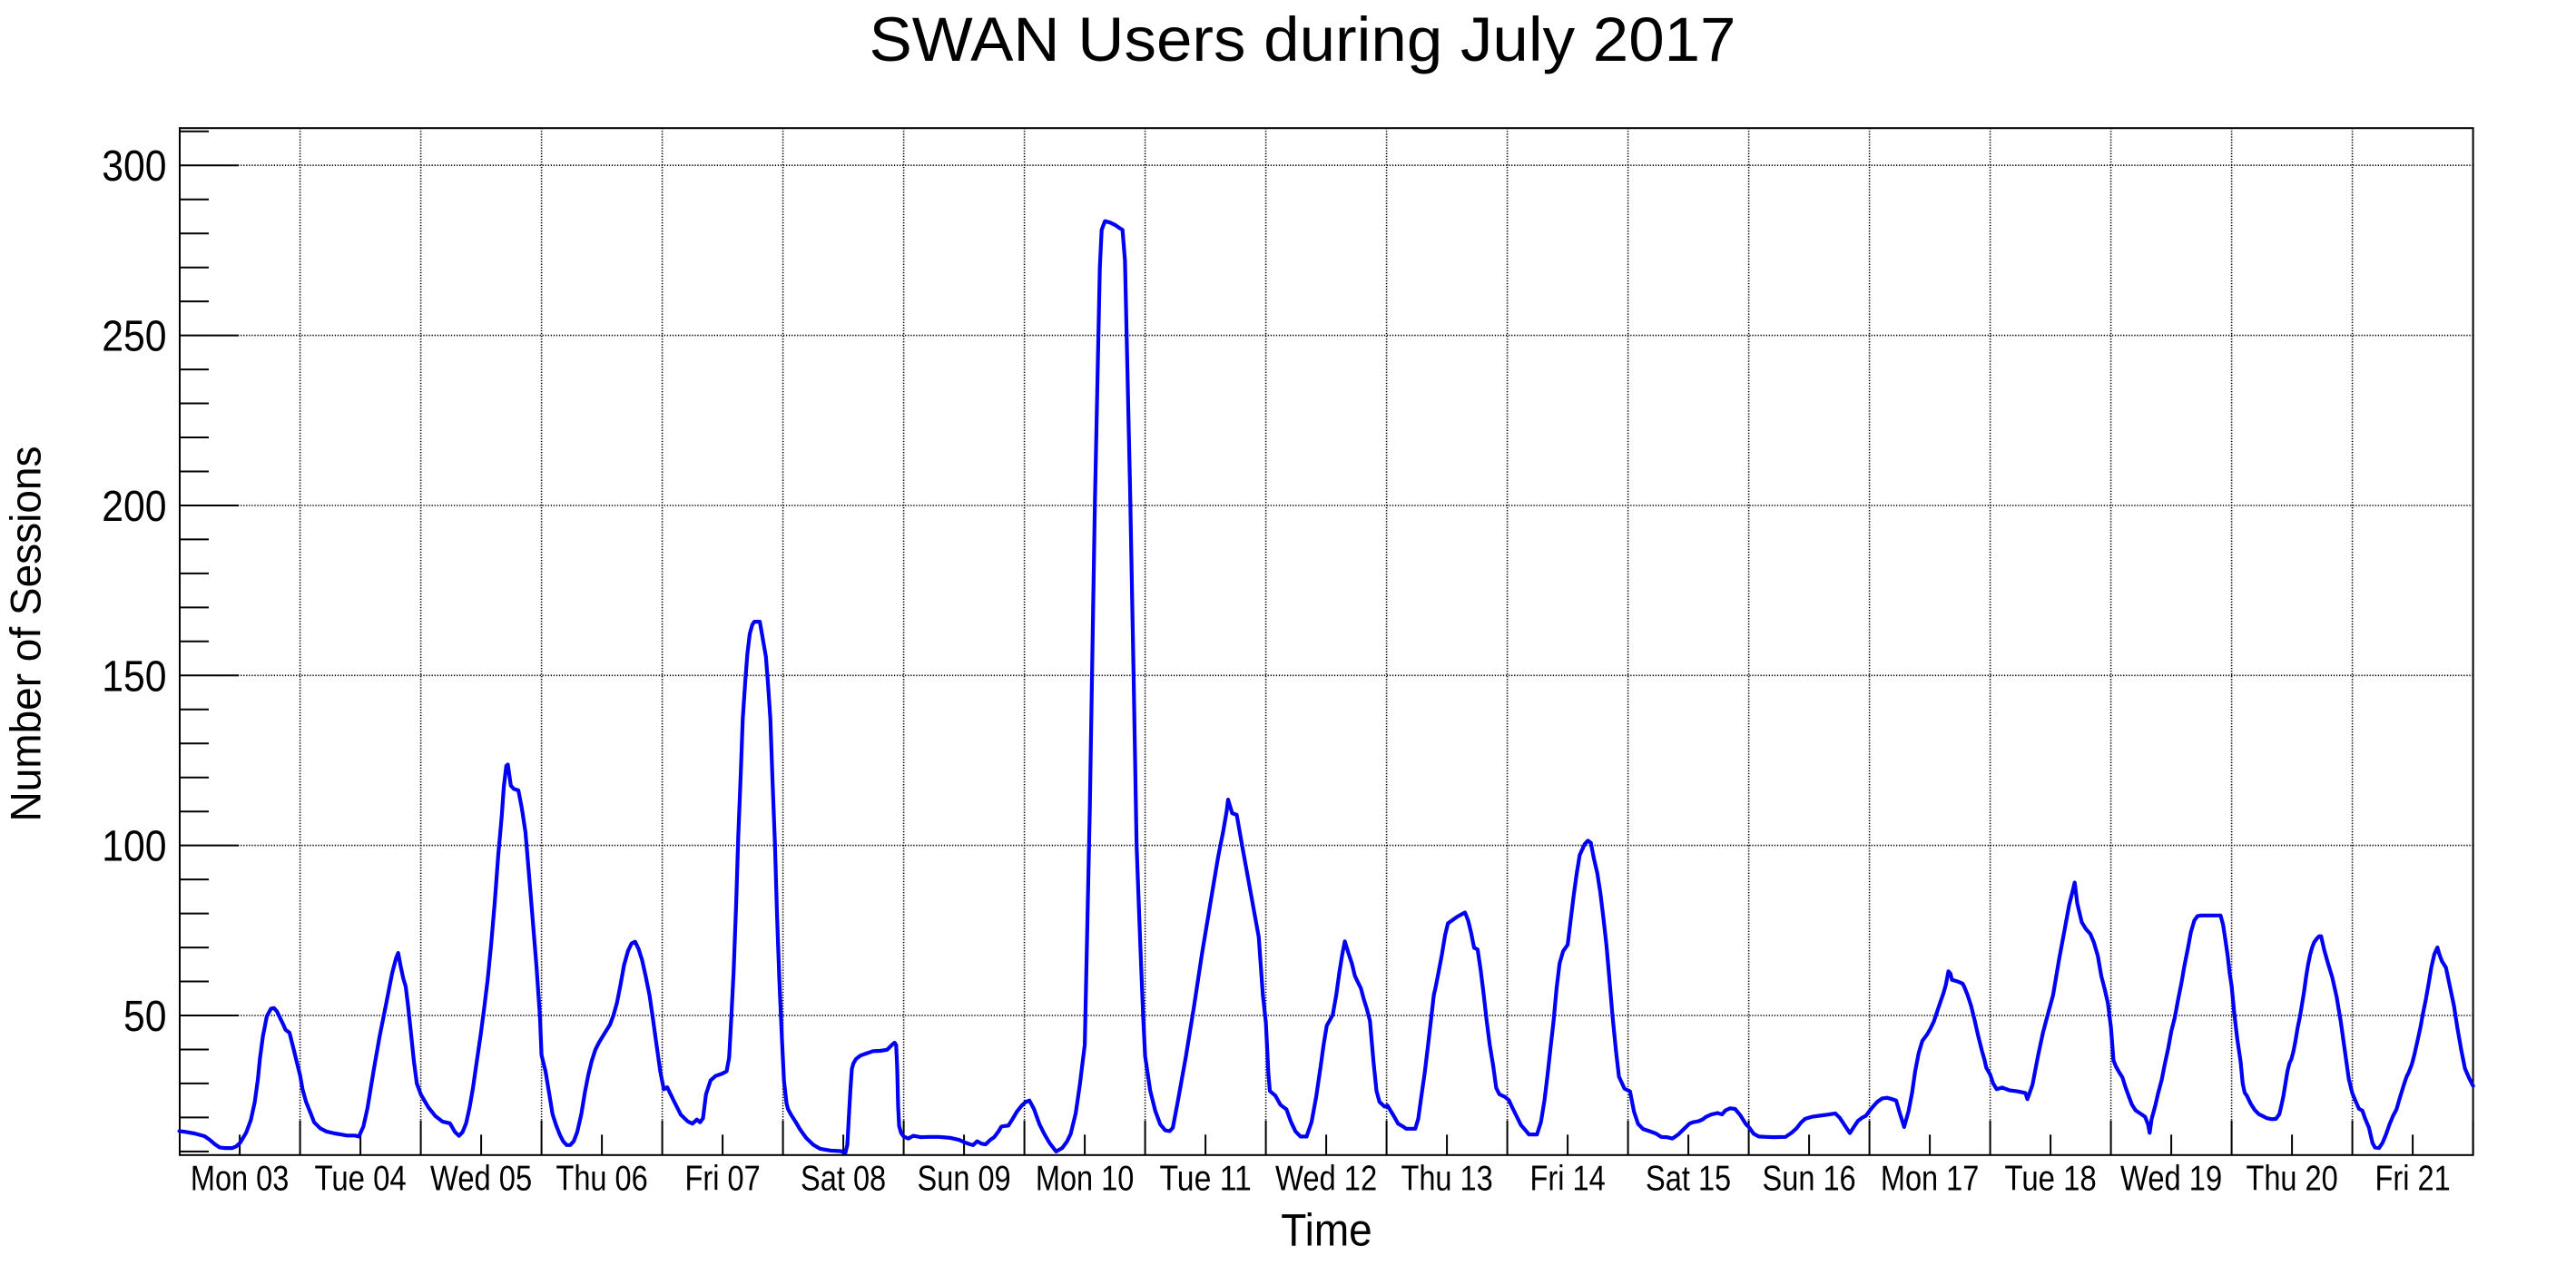  I want to click on svg-text: Sun 16, so click(1809, 1179).